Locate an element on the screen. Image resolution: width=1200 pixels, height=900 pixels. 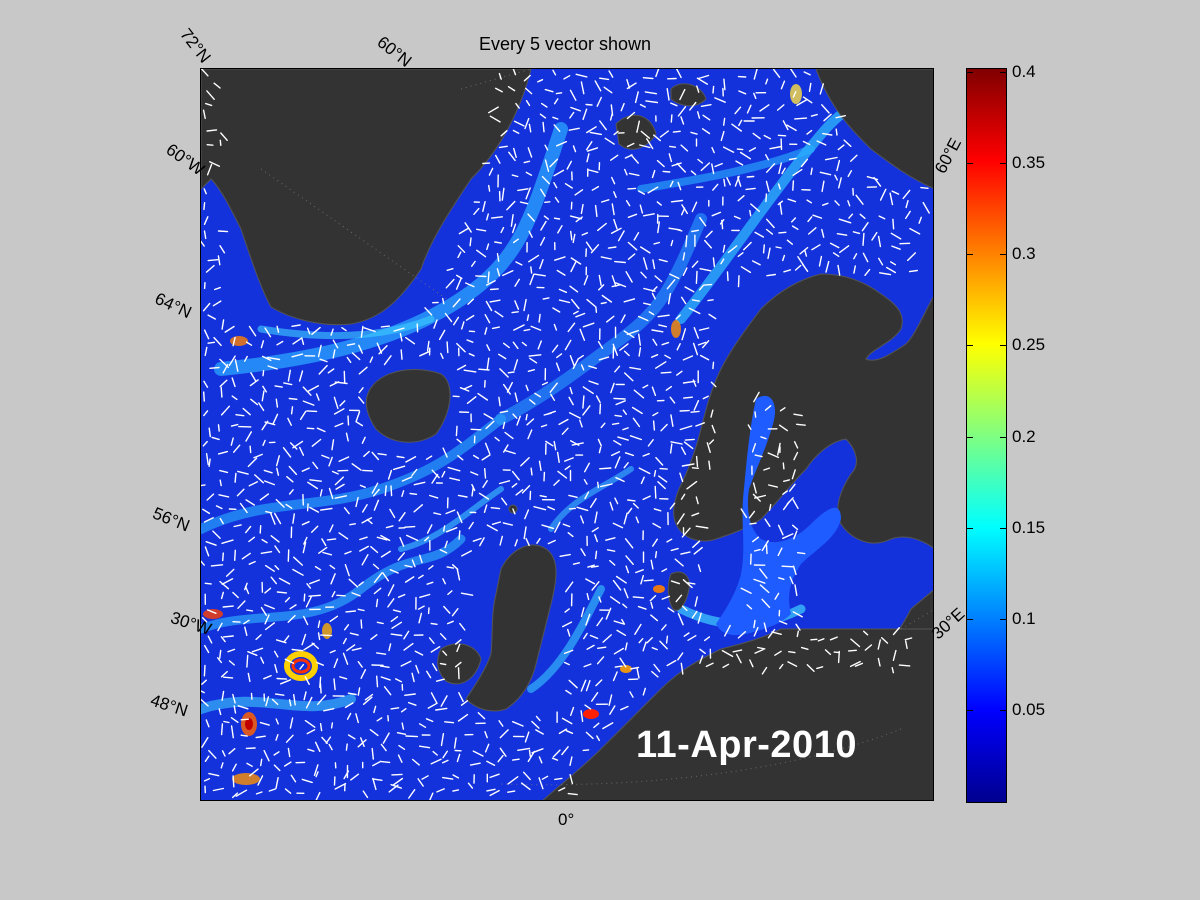
colorbar-tick-label: 0.25 is located at coordinates (1029, 345).